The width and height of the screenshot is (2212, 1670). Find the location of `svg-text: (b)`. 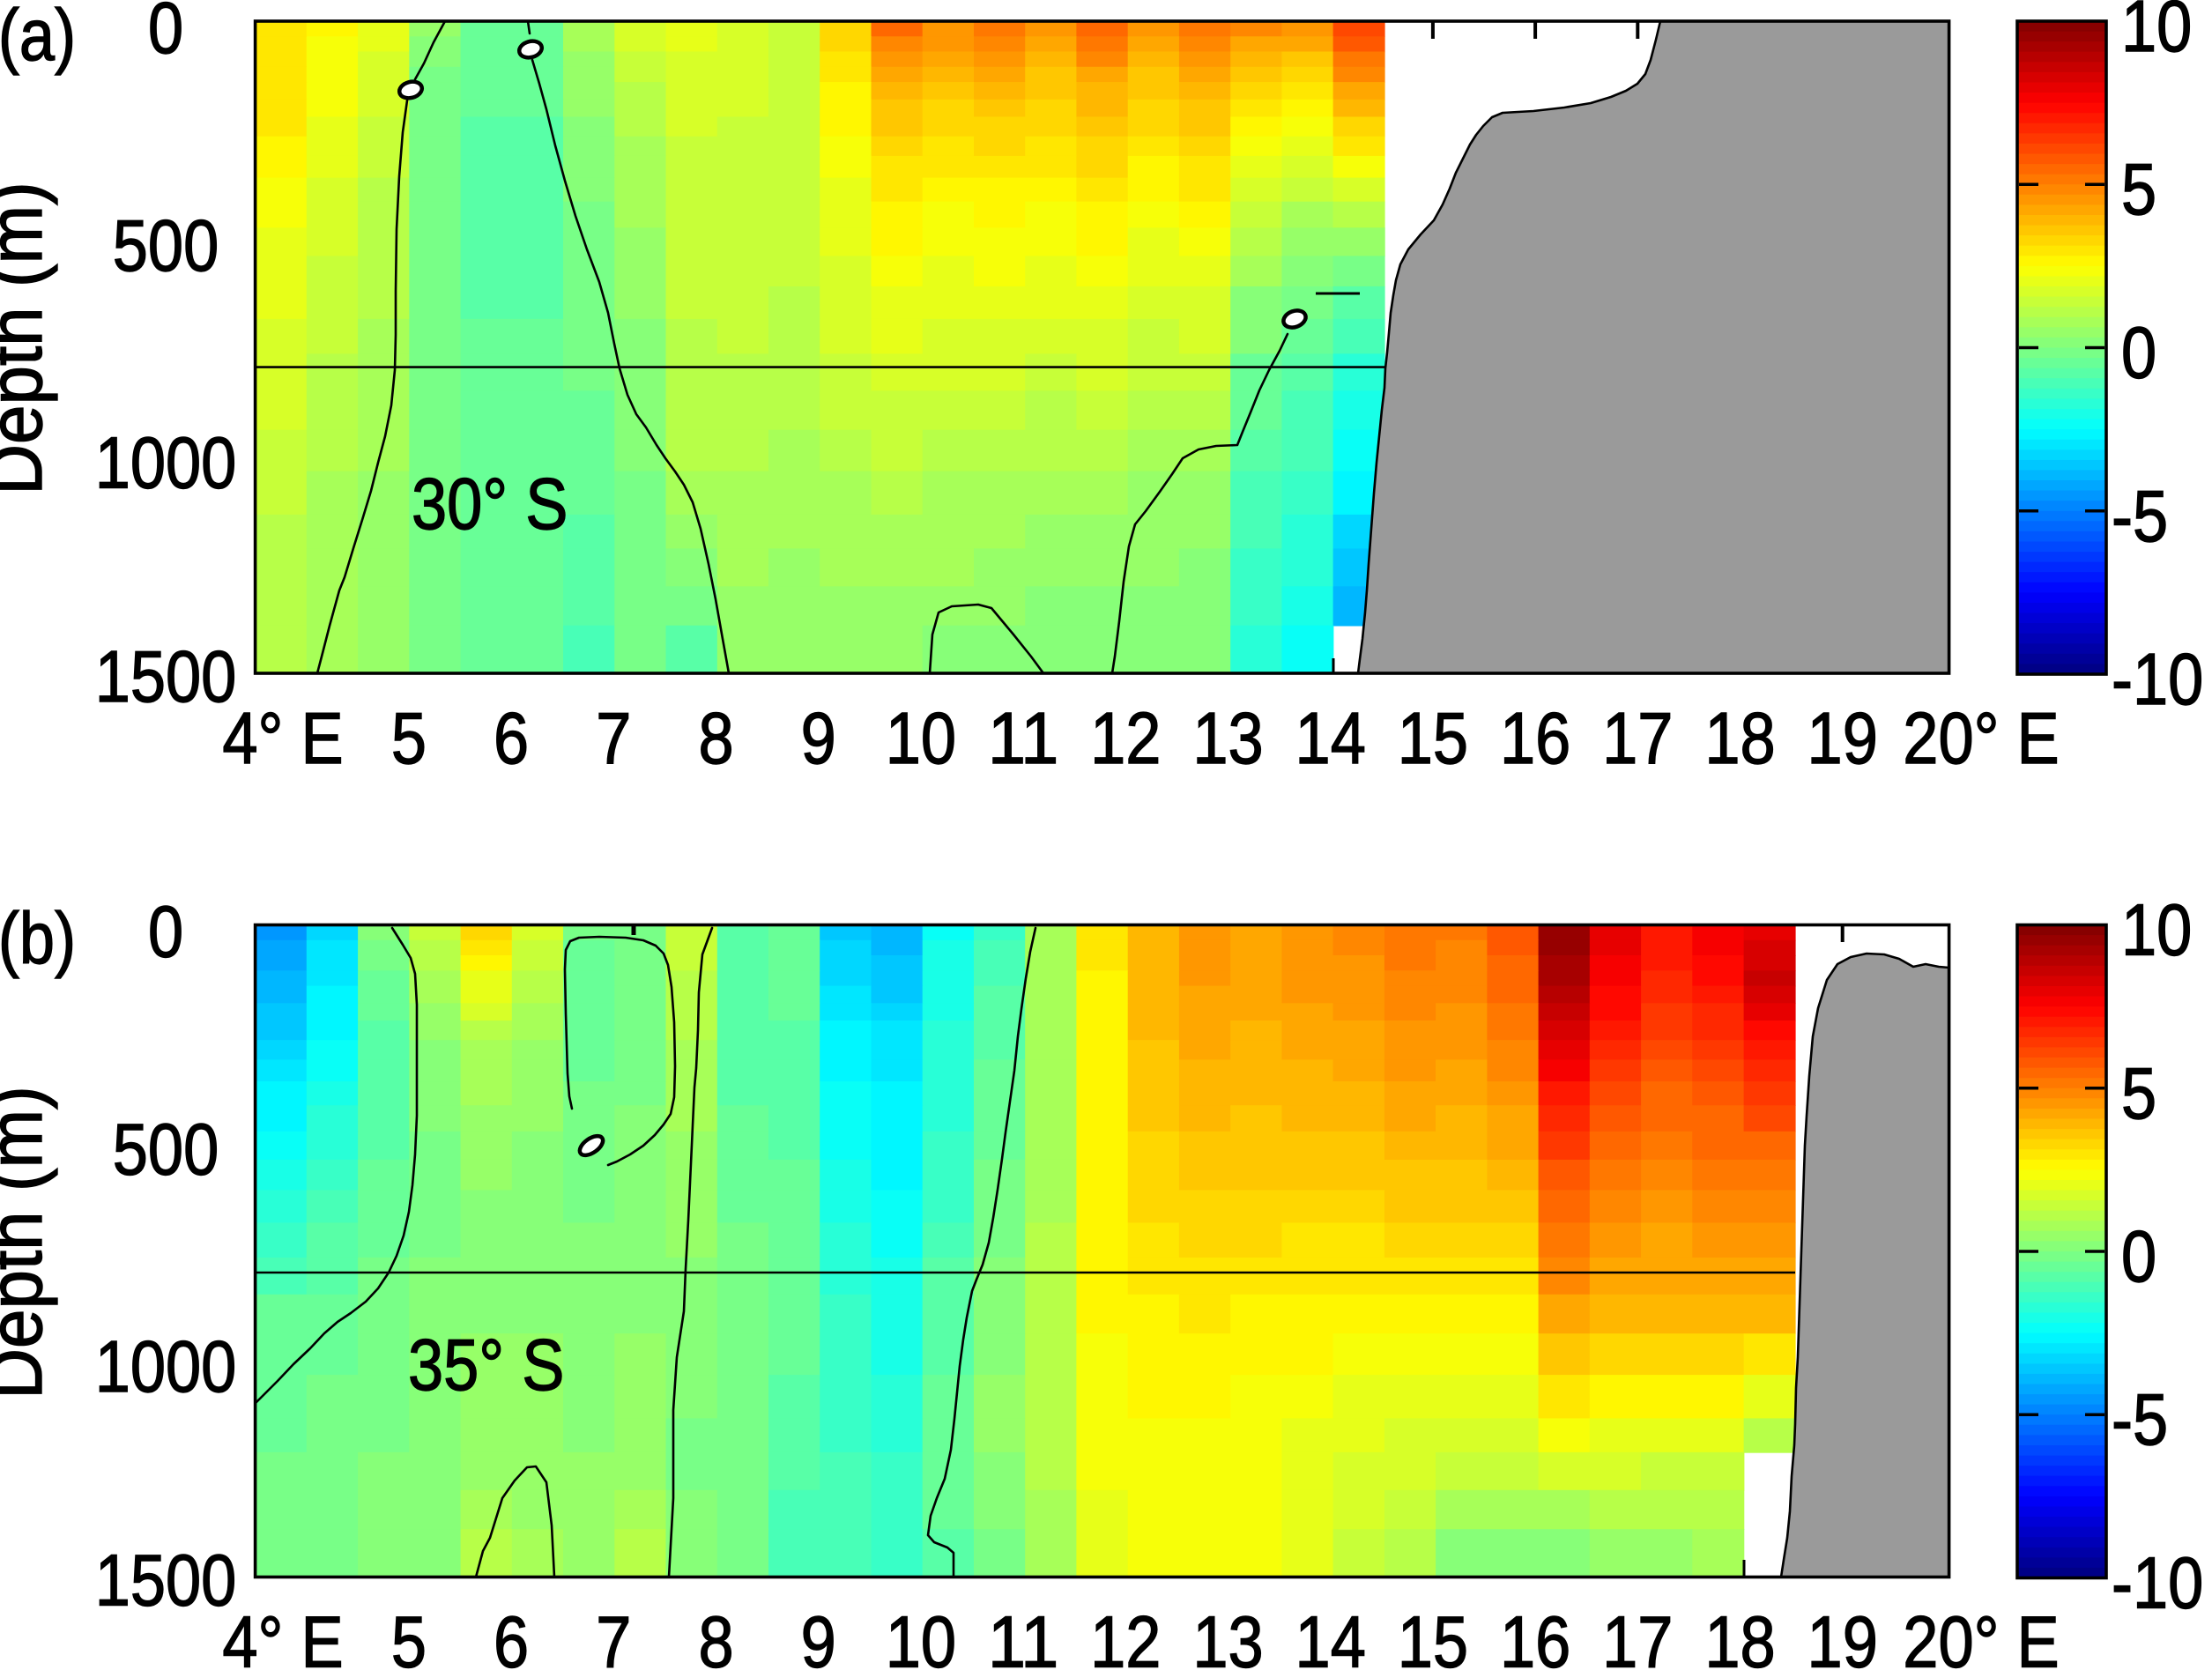

svg-text: (b) is located at coordinates (38, 938).